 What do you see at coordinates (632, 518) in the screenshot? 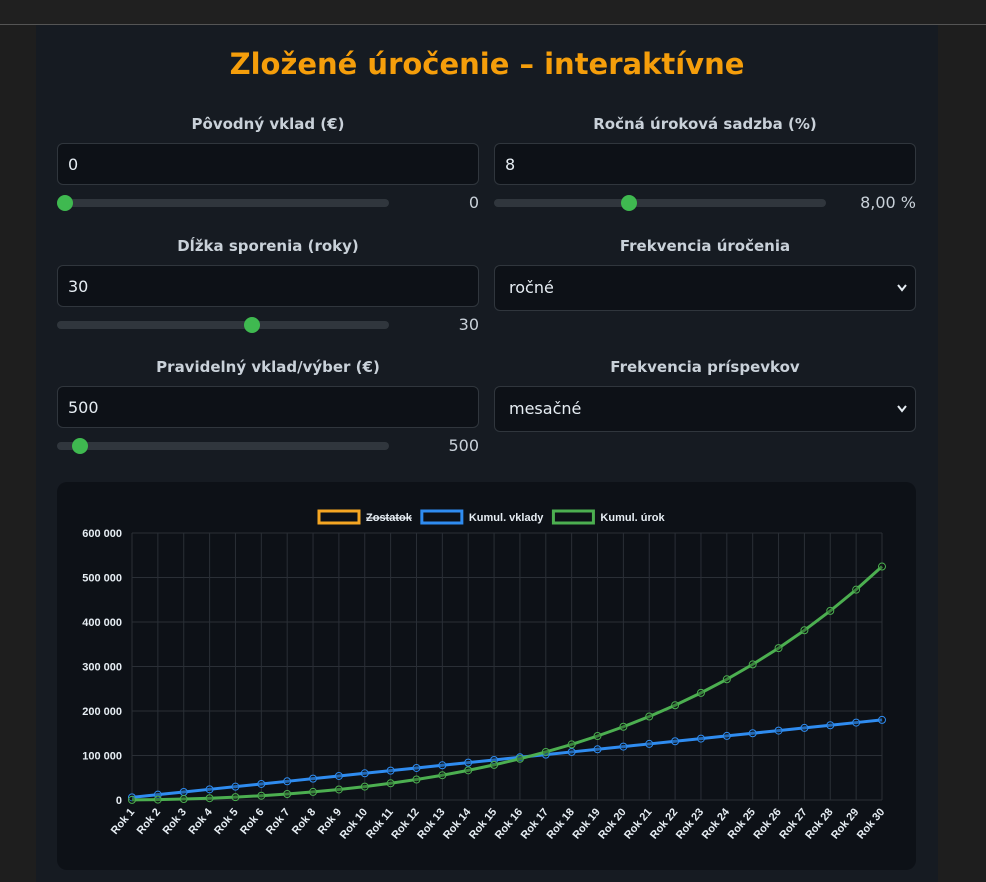
I see `legend-label: Kumul. úrok` at bounding box center [632, 518].